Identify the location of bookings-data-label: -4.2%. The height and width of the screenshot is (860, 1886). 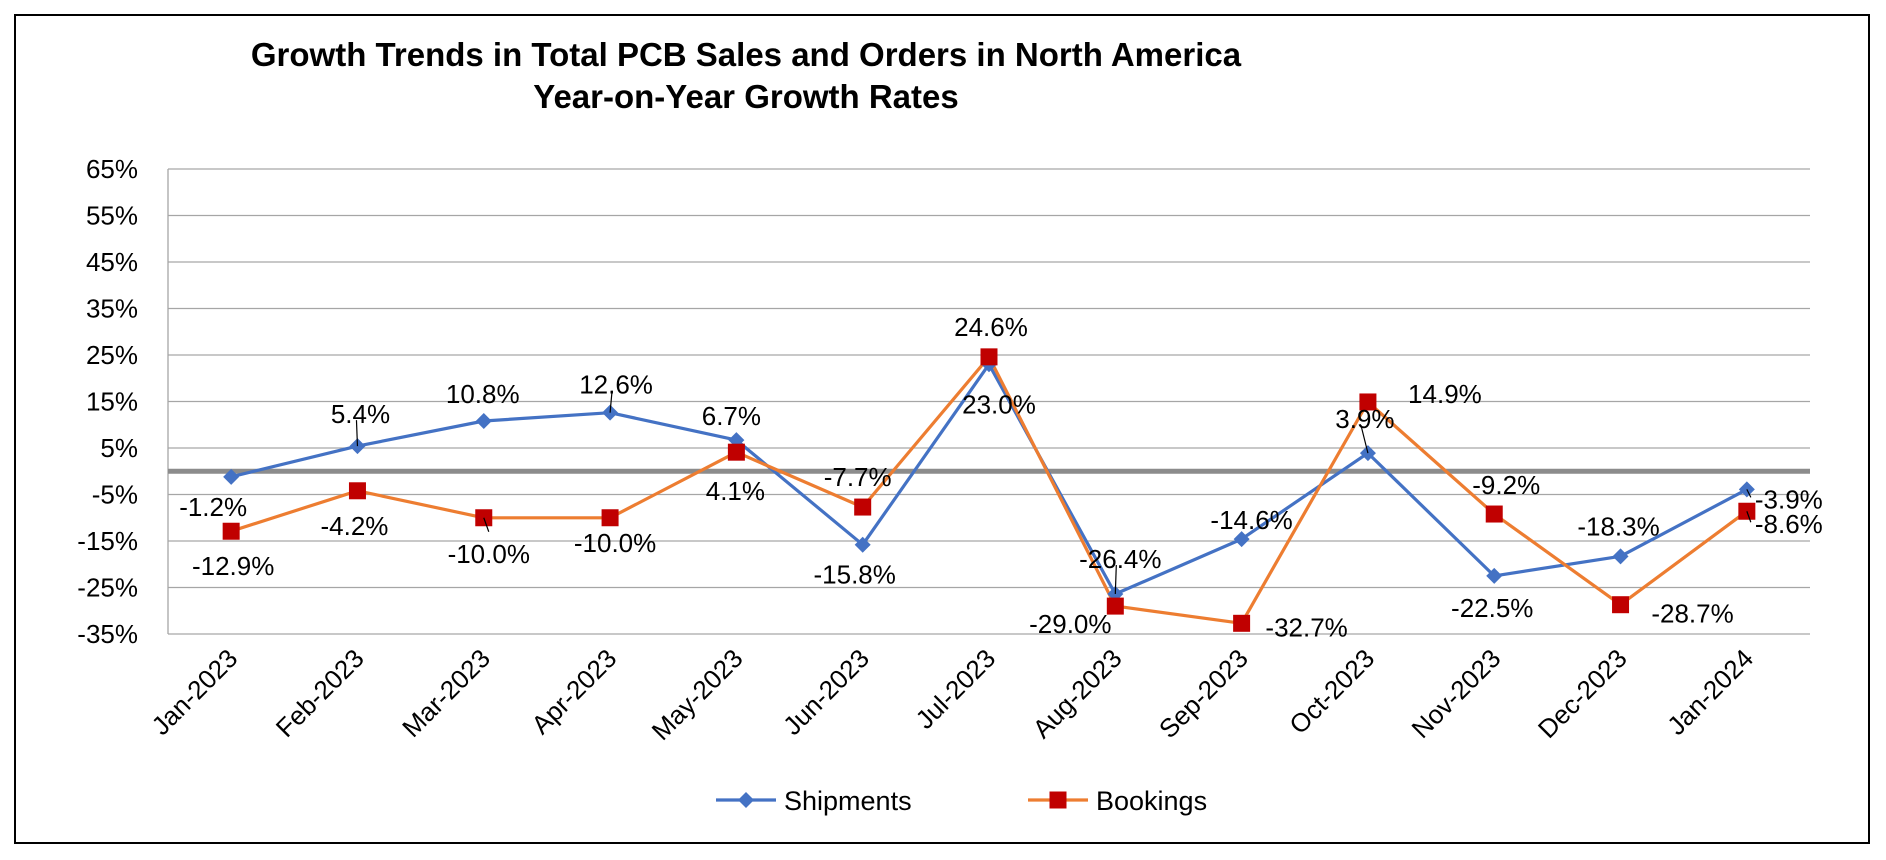
(355, 526).